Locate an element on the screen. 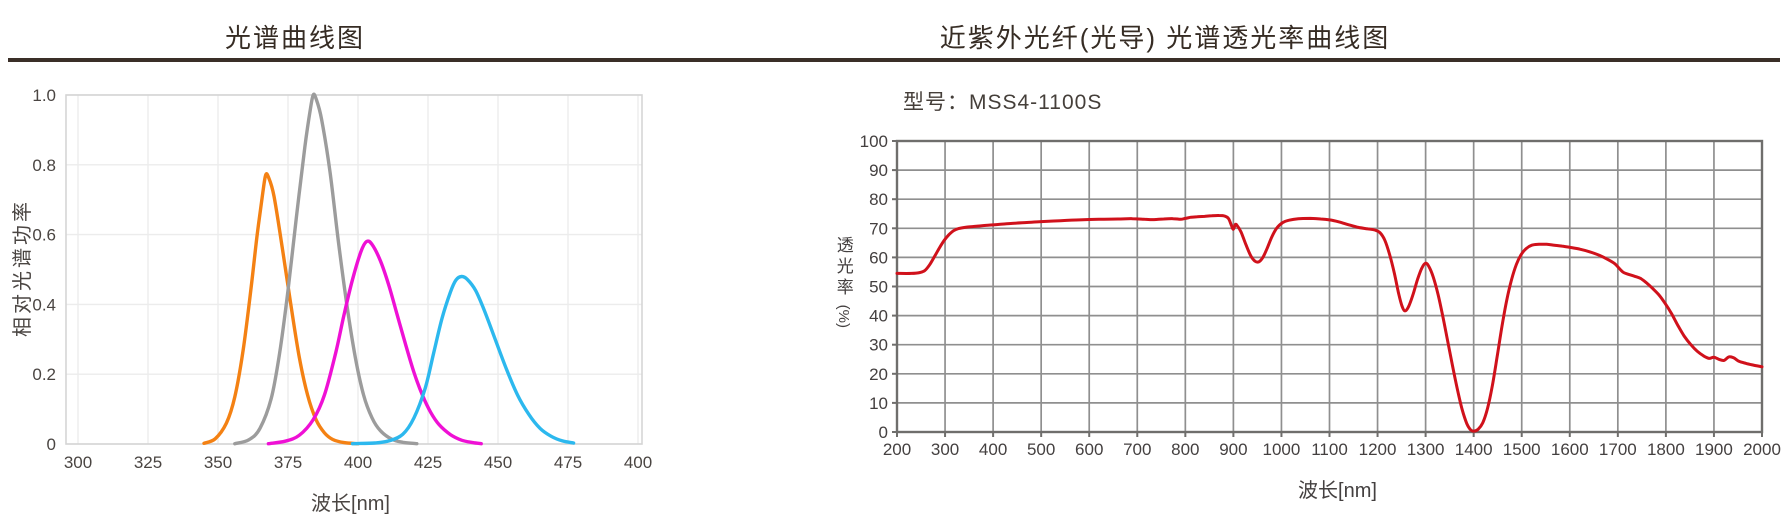 The height and width of the screenshot is (521, 1788). left-chart-title: 光谱曲线图 is located at coordinates (294, 38).